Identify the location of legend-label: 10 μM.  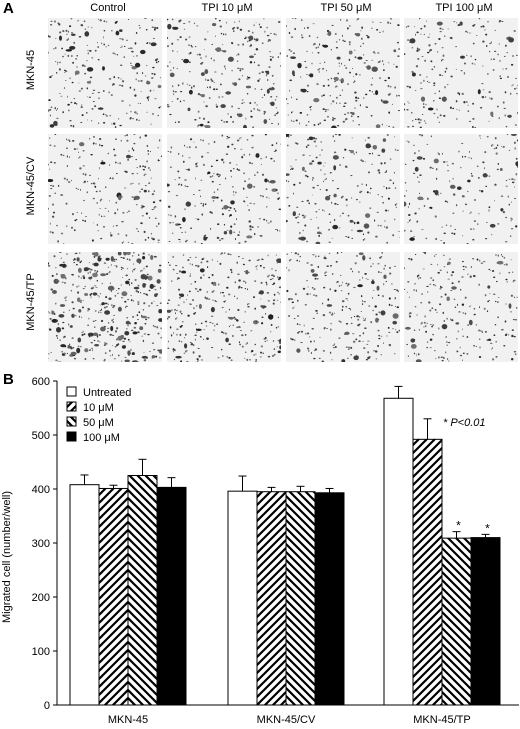
(98, 408).